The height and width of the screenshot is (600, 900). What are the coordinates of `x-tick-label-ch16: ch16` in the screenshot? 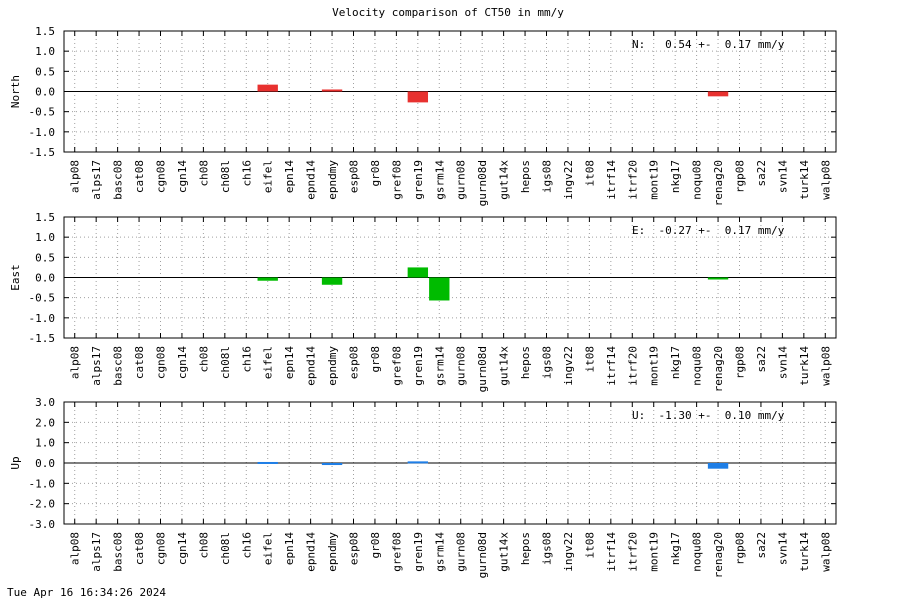 It's located at (246, 173).